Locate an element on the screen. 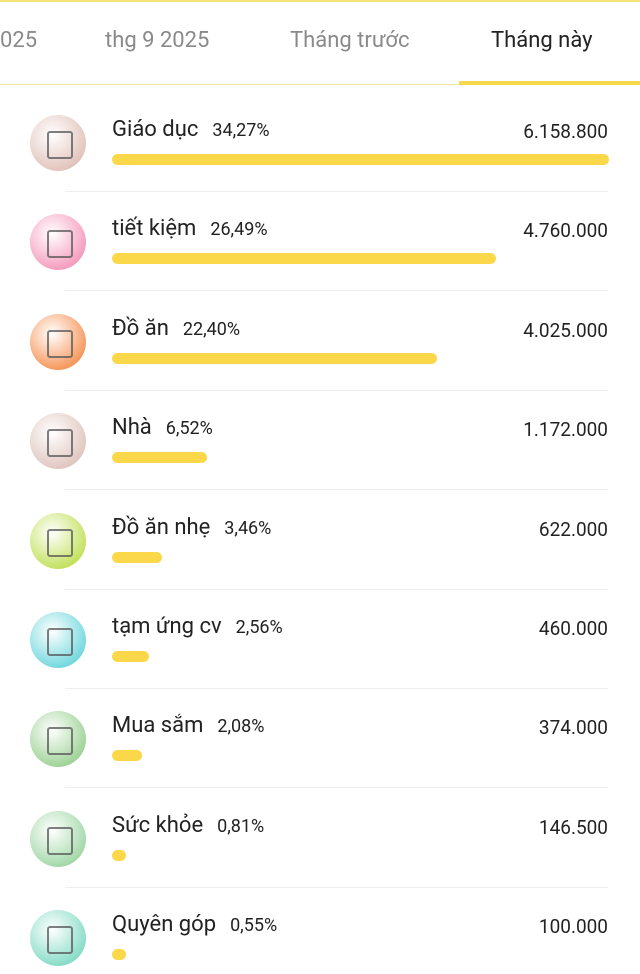  name-text: tiết kiệm is located at coordinates (154, 229).